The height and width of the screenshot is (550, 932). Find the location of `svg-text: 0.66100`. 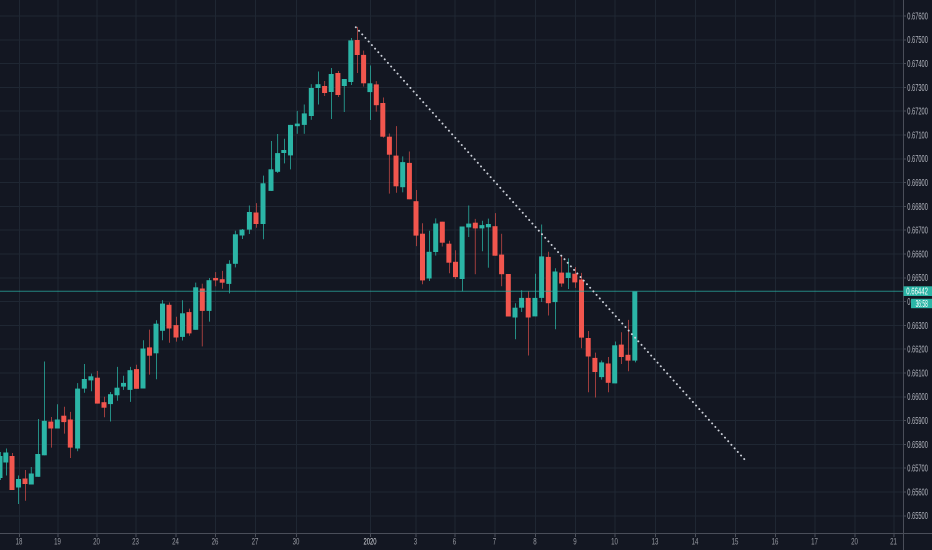

svg-text: 0.66100 is located at coordinates (917, 373).